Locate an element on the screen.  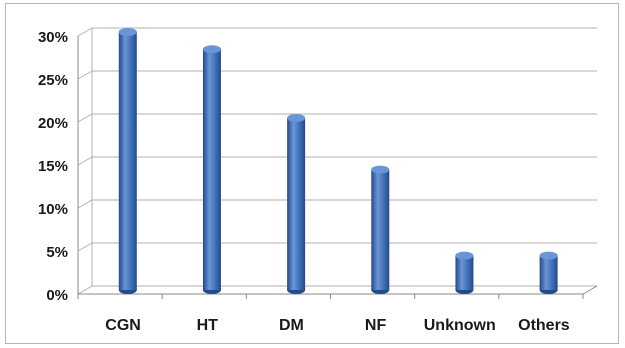
y-tick-label: 30% is located at coordinates (53, 37).